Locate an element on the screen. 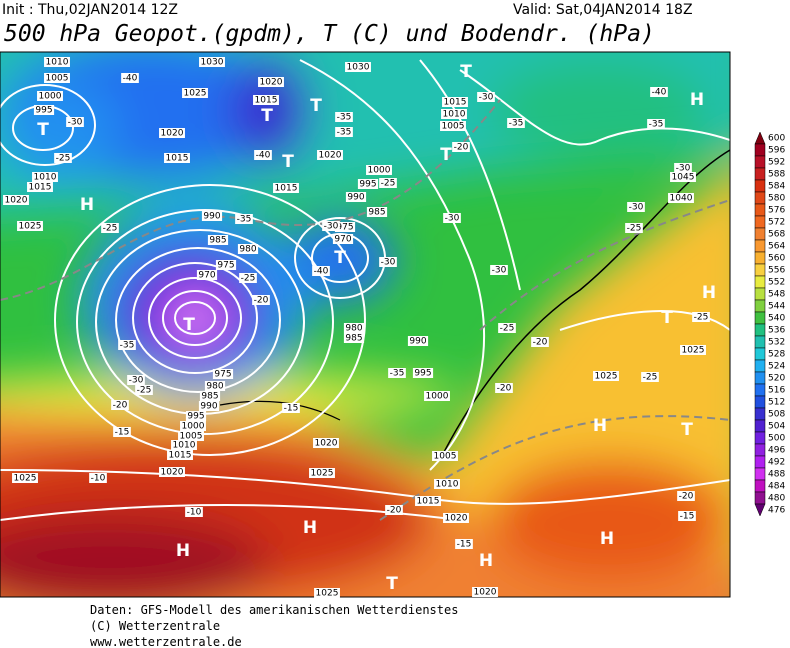  colorbar-label: 596 is located at coordinates (776, 151).